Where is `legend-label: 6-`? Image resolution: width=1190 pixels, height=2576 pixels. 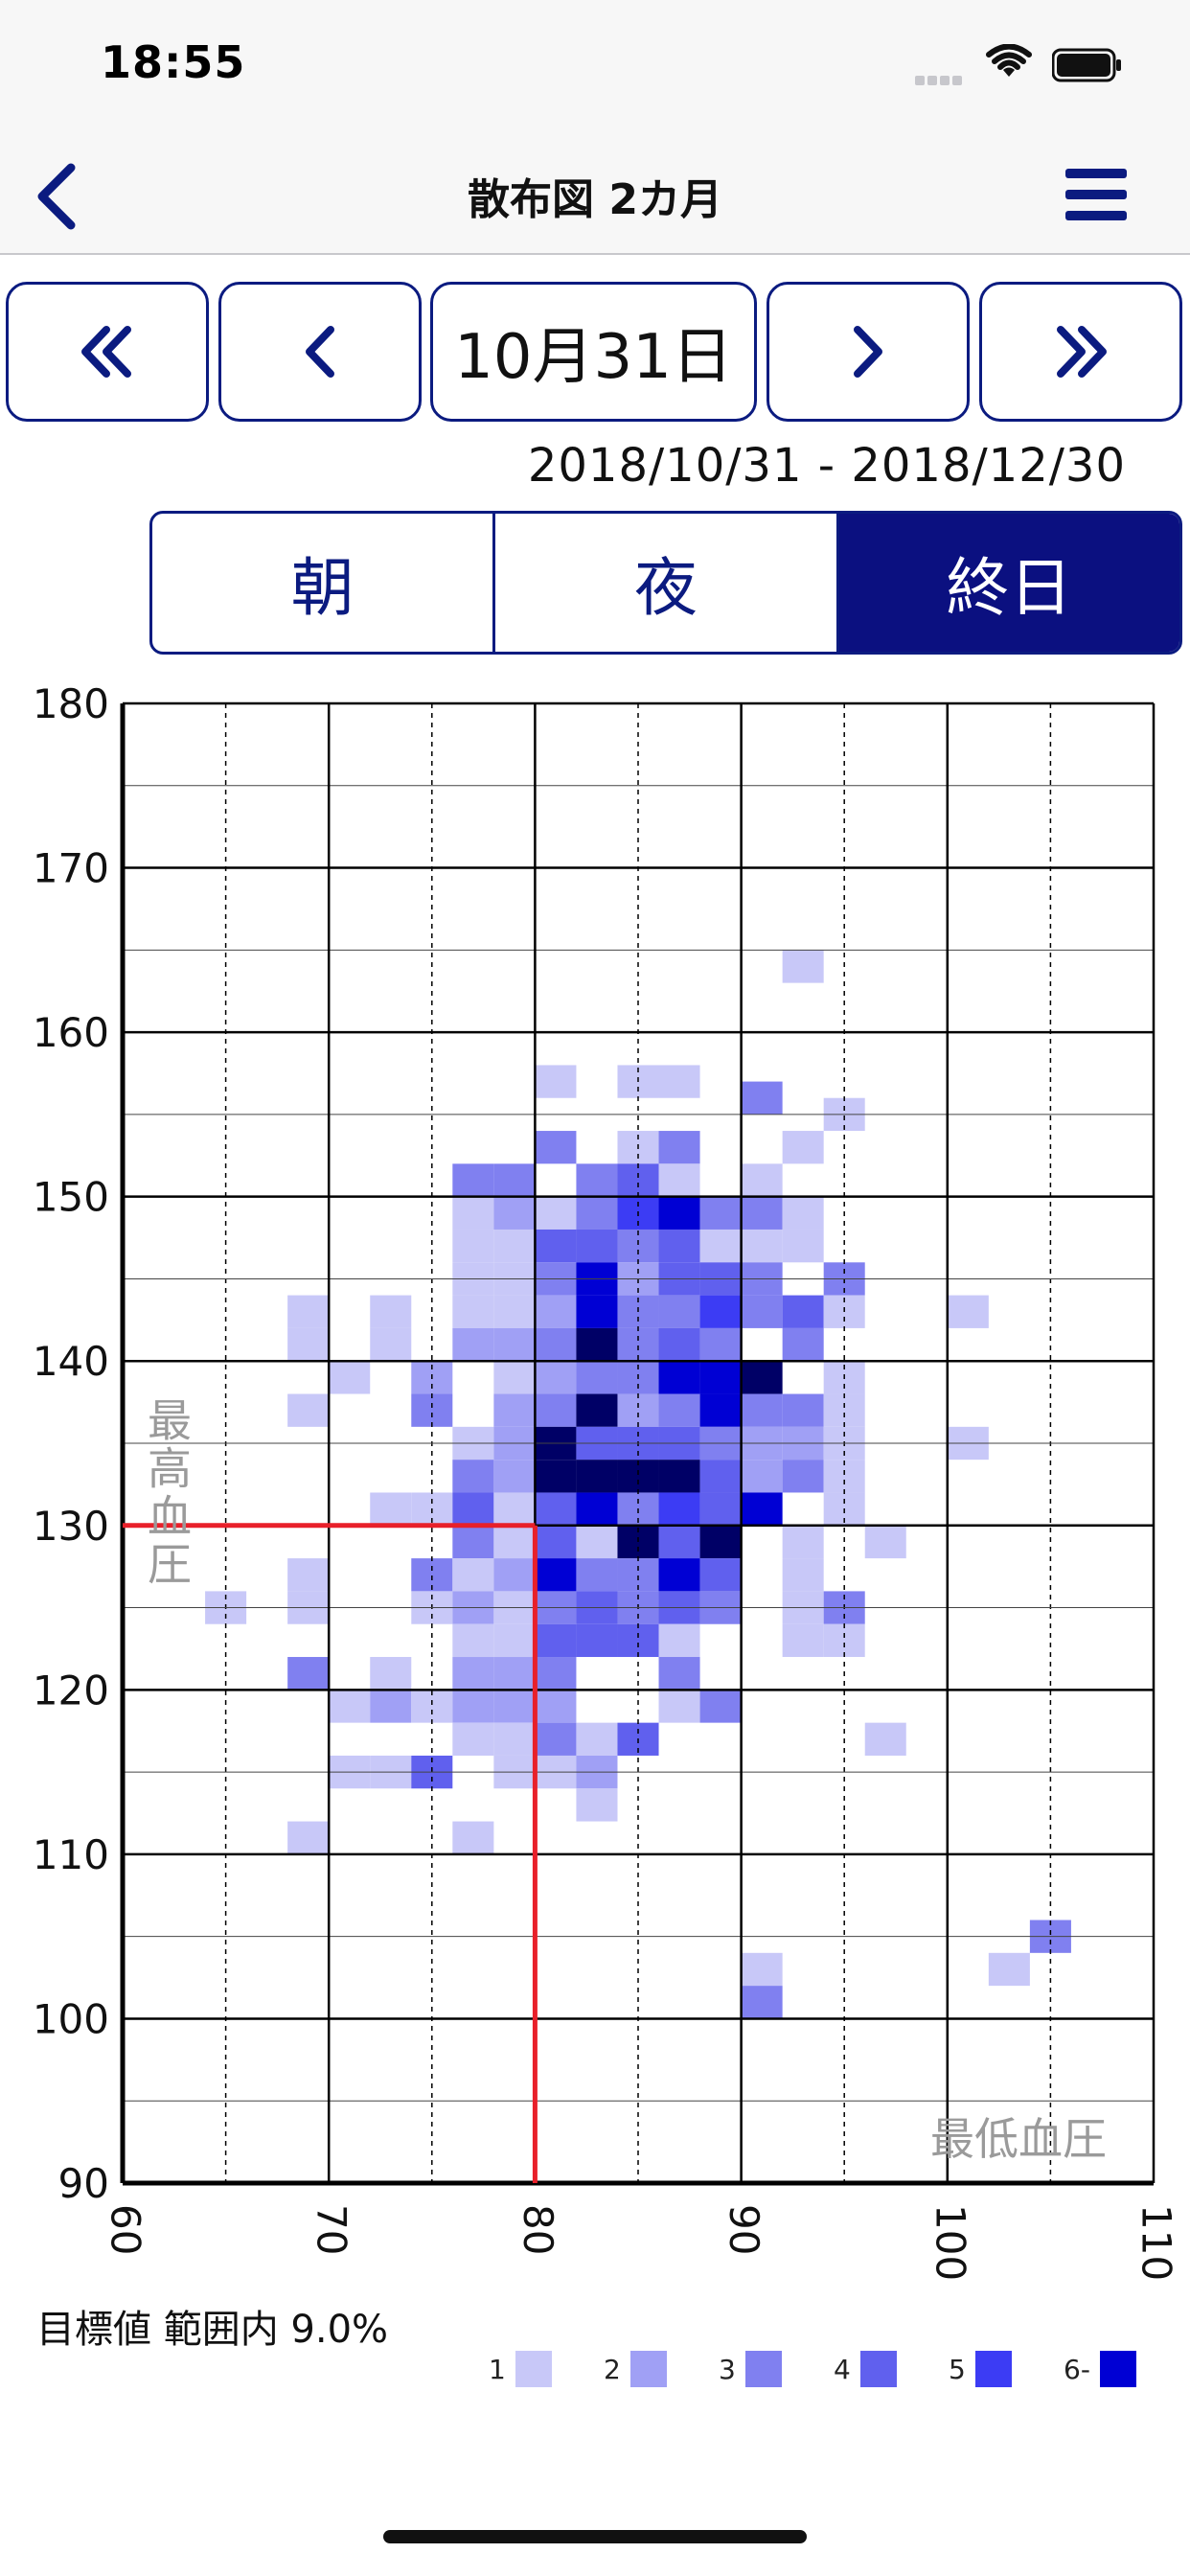 legend-label: 6- is located at coordinates (1077, 2369).